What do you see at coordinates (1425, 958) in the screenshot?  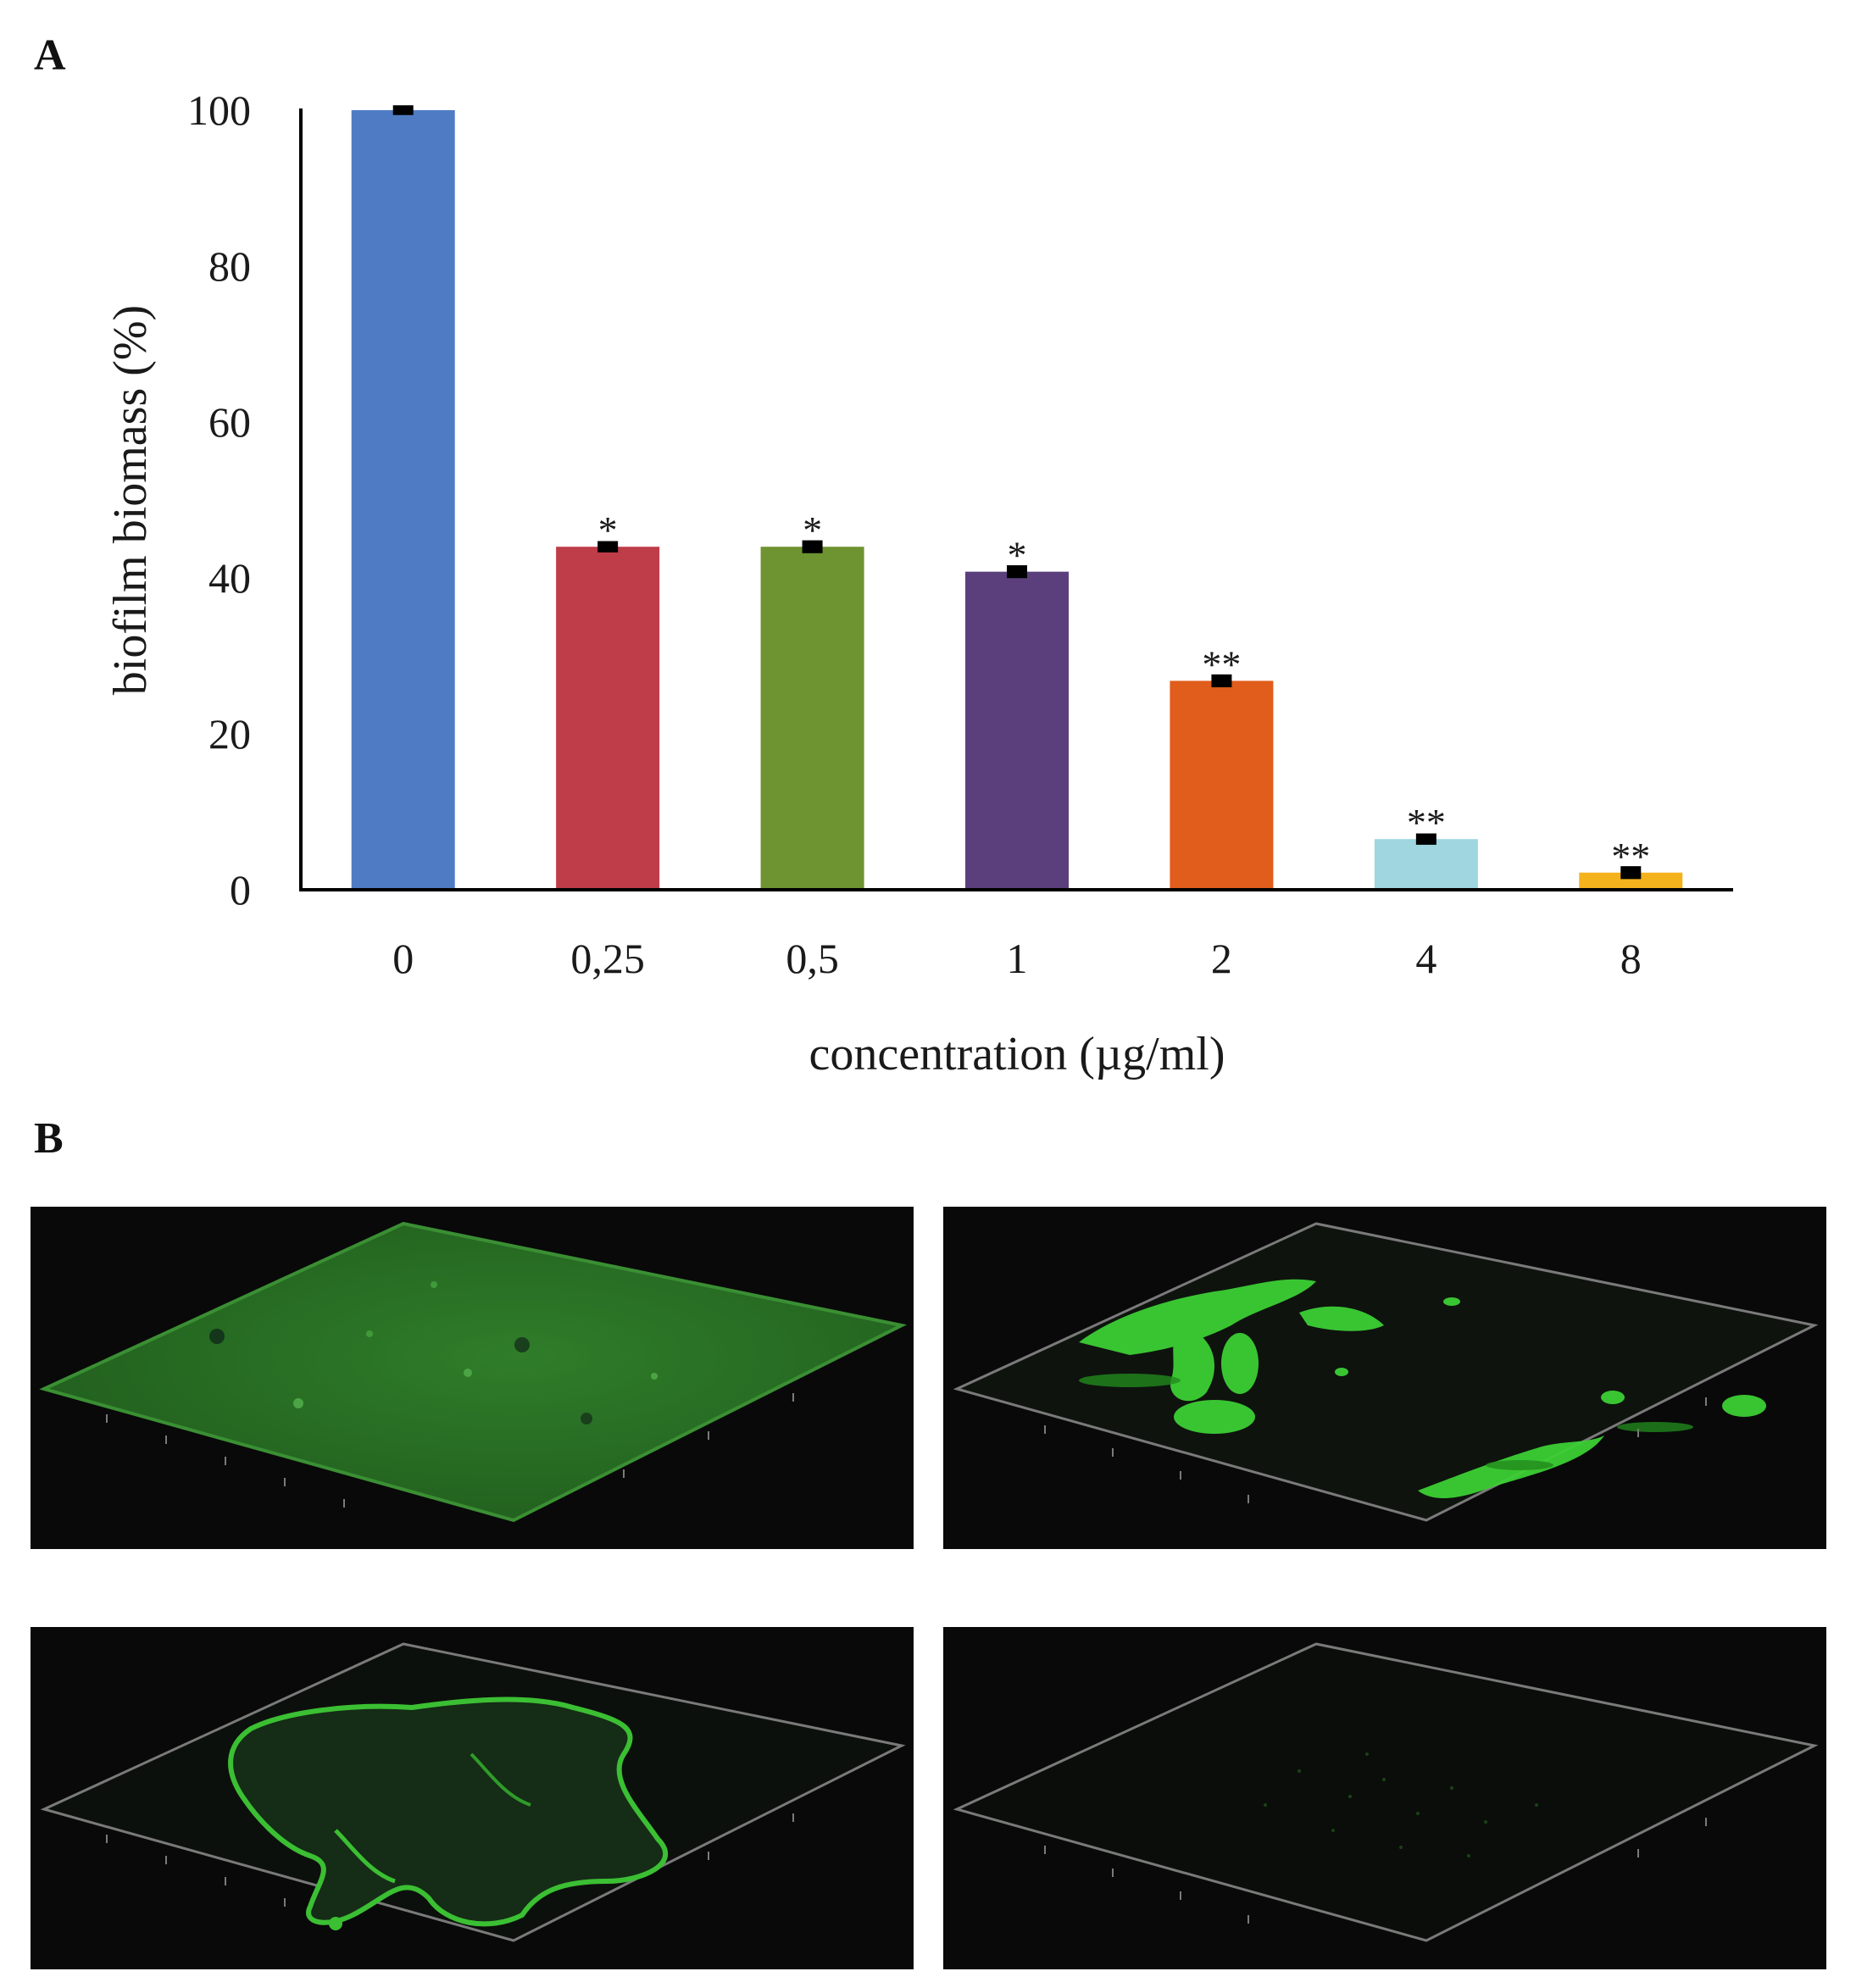 I see `x-tick-label-5: 4` at bounding box center [1425, 958].